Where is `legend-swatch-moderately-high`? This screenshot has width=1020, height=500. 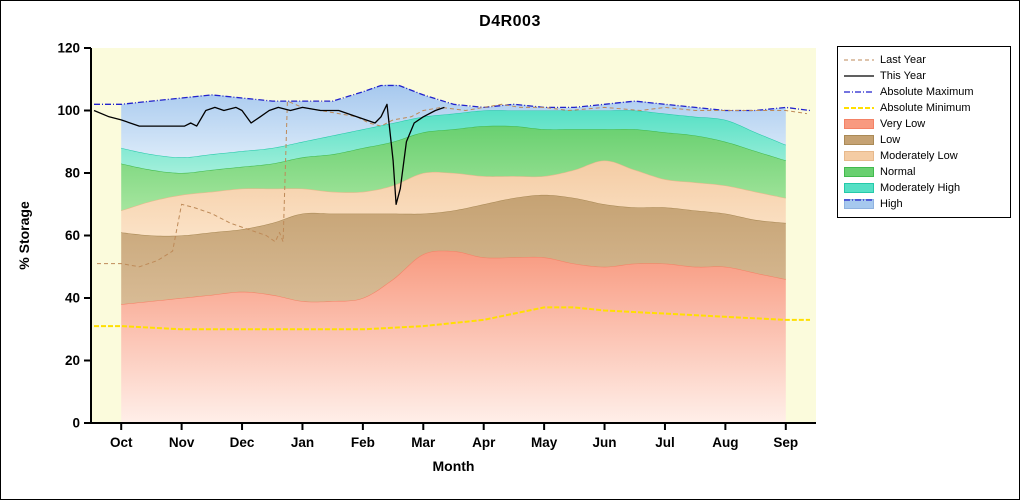
legend-swatch-moderately-high is located at coordinates (859, 188).